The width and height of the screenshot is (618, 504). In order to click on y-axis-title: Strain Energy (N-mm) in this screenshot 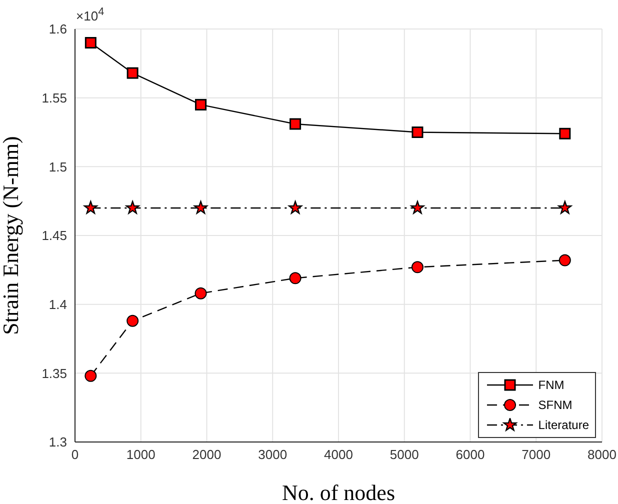, I will do `click(11, 235)`.